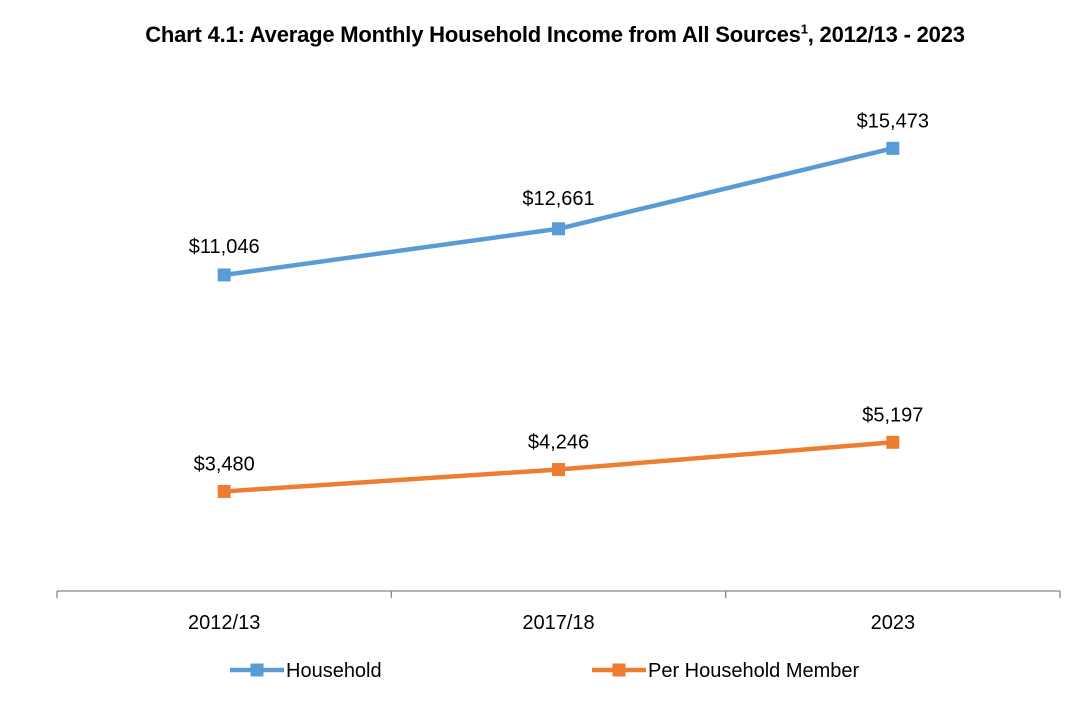 Image resolution: width=1071 pixels, height=704 pixels. I want to click on x-axis: 2012/13 2017/18 2023, so click(558, 612).